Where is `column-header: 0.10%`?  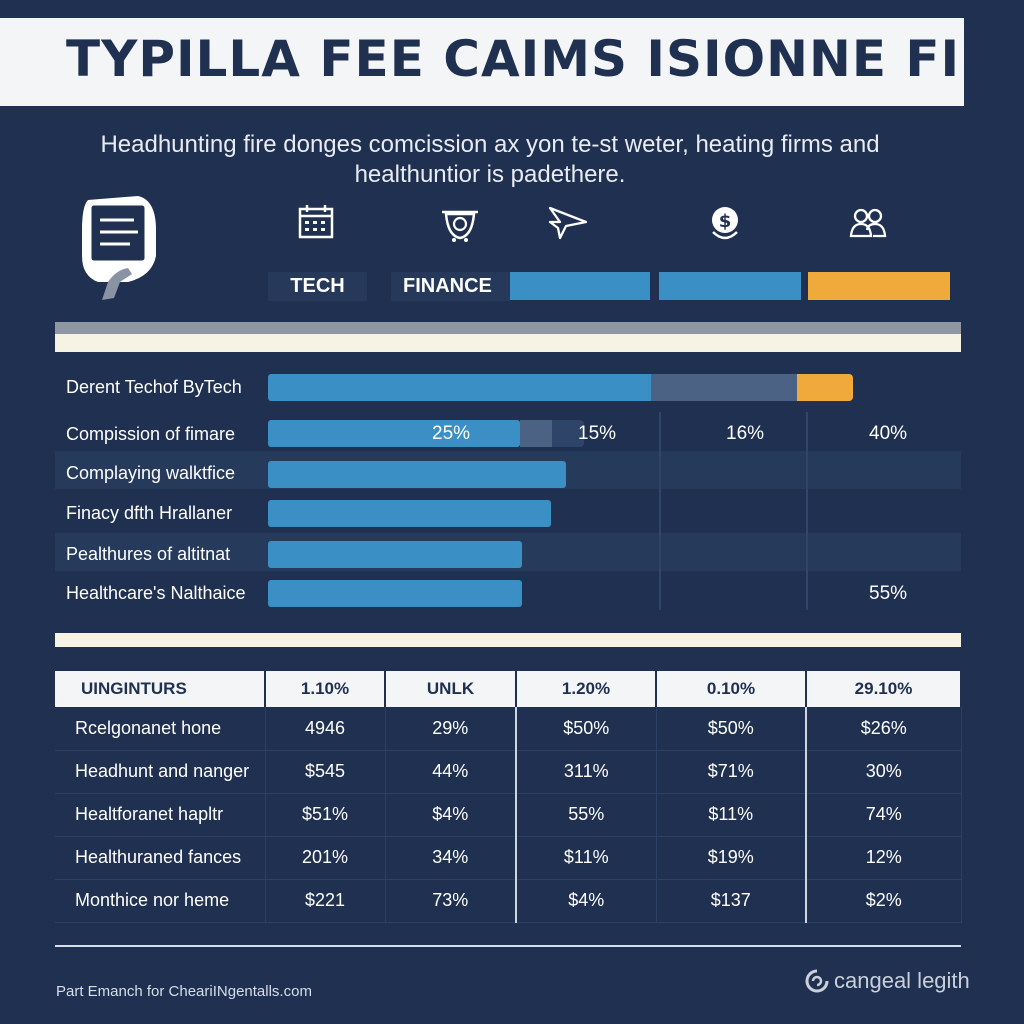 column-header: 0.10% is located at coordinates (731, 689).